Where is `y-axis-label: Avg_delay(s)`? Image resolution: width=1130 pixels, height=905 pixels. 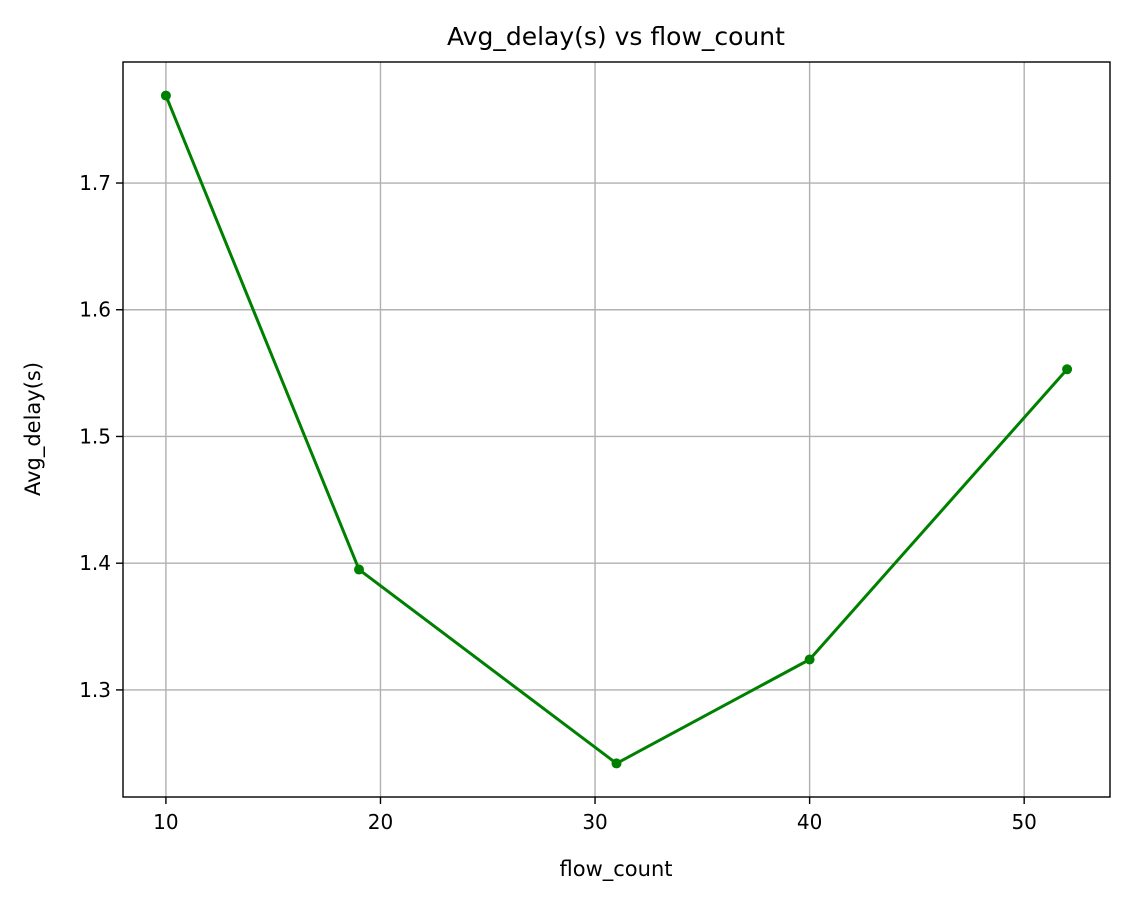
y-axis-label: Avg_delay(s) is located at coordinates (33, 429).